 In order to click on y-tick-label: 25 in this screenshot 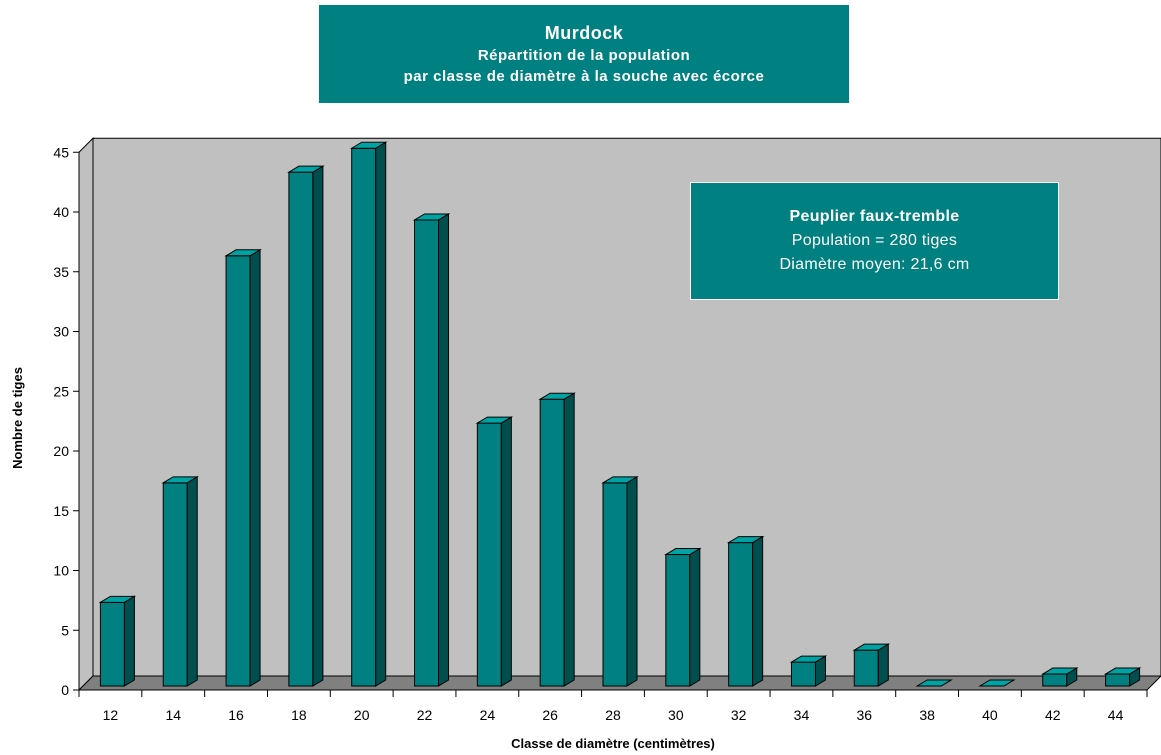, I will do `click(61, 391)`.